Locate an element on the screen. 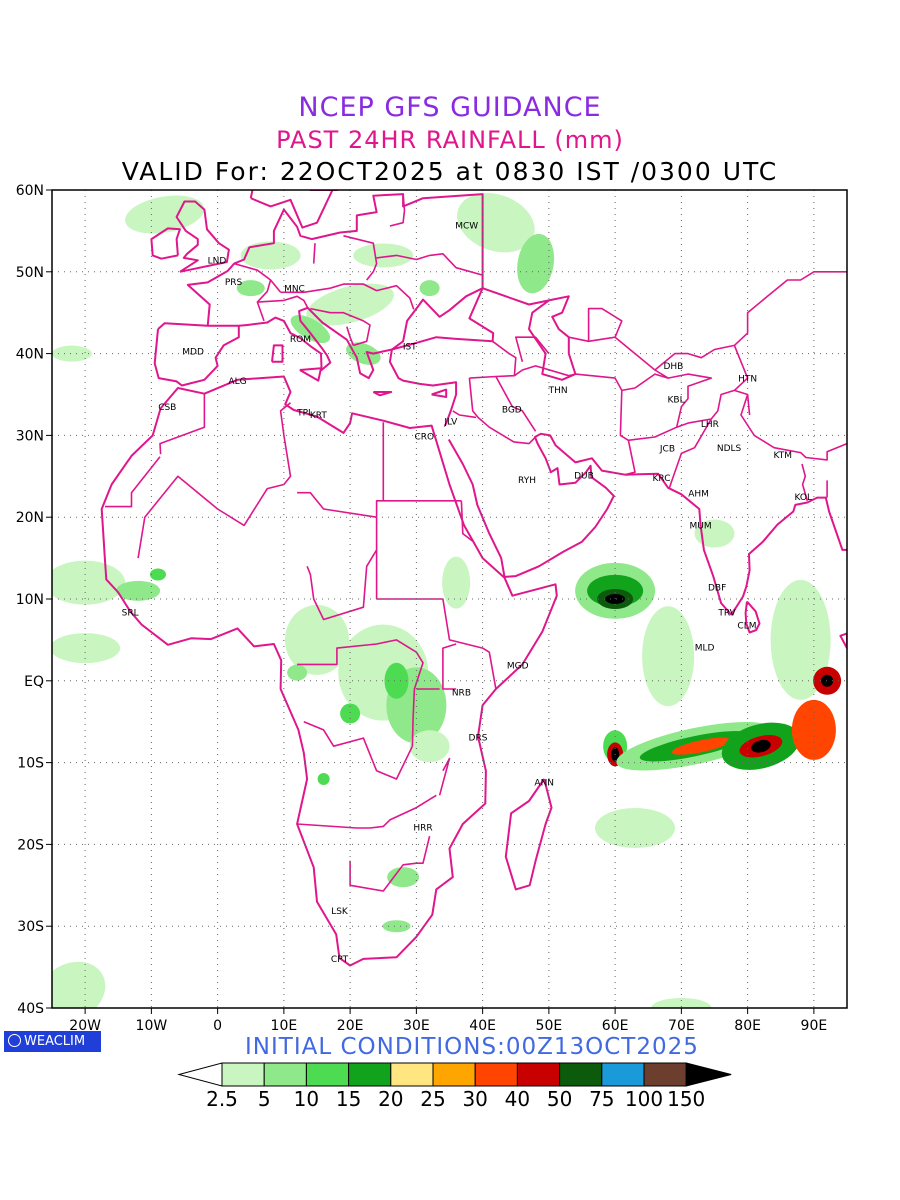  city-label: THN is located at coordinates (558, 391).